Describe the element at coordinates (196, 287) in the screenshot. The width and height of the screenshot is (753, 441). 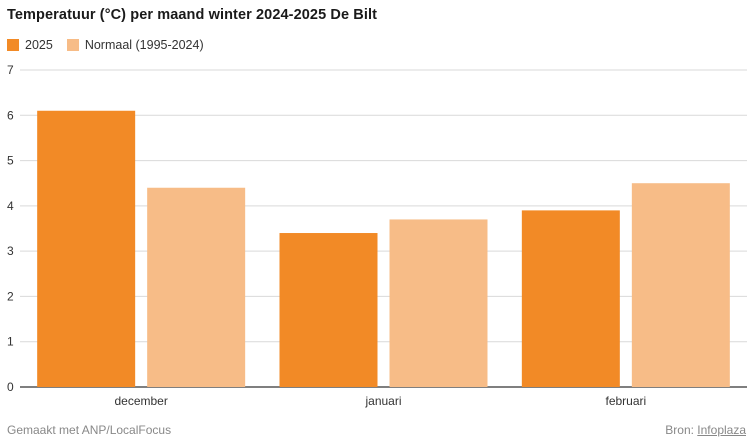
I see `bar-december-normaal` at that location.